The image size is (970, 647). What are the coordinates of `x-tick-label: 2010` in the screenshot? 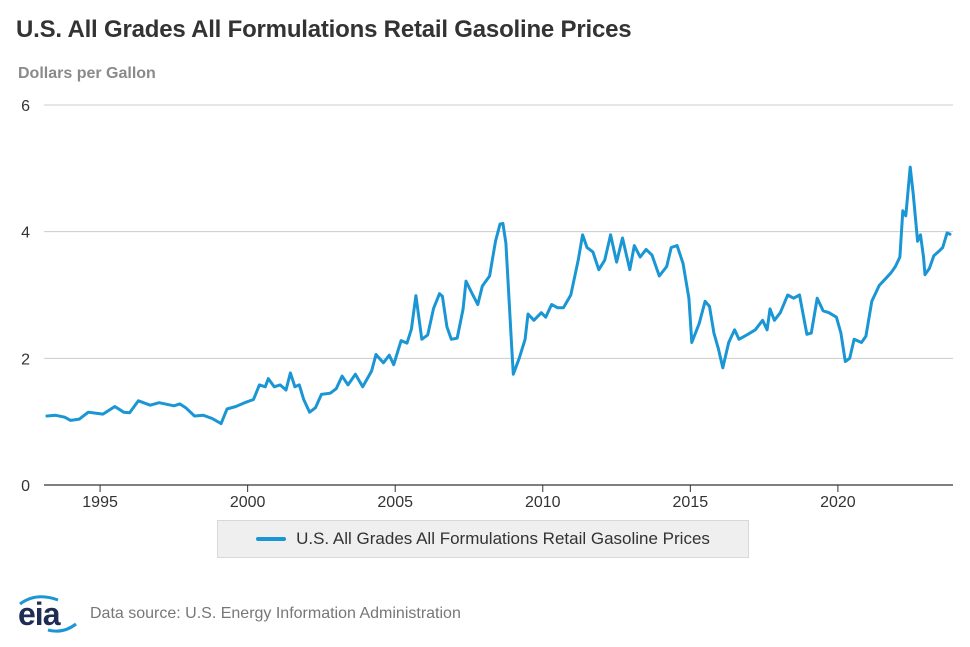 It's located at (543, 502).